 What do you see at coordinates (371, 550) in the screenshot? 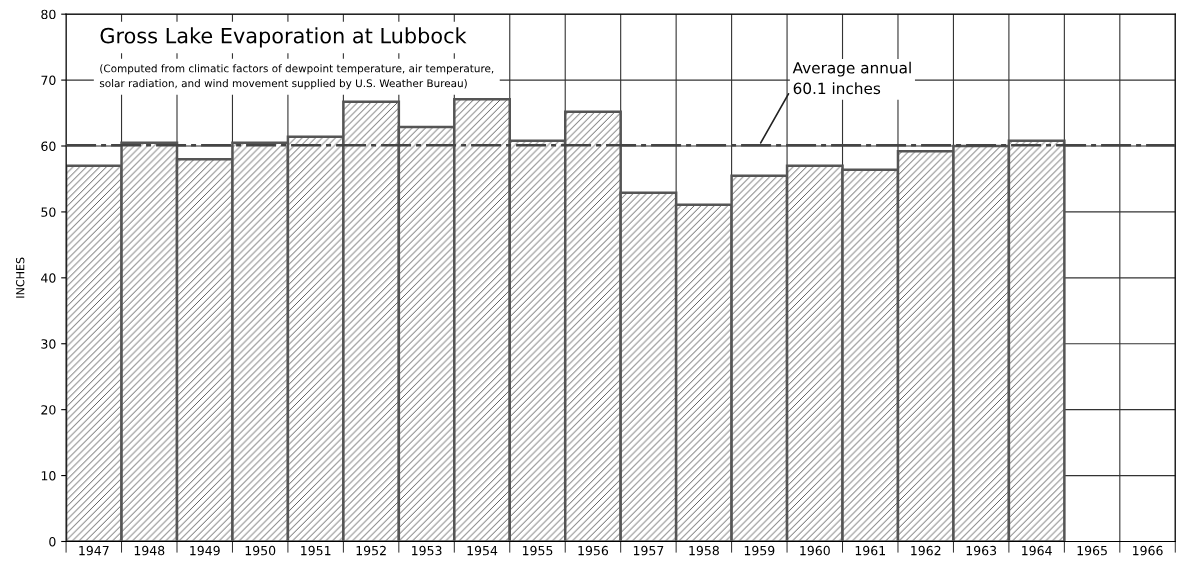
I see `x-tick-label: 1952` at bounding box center [371, 550].